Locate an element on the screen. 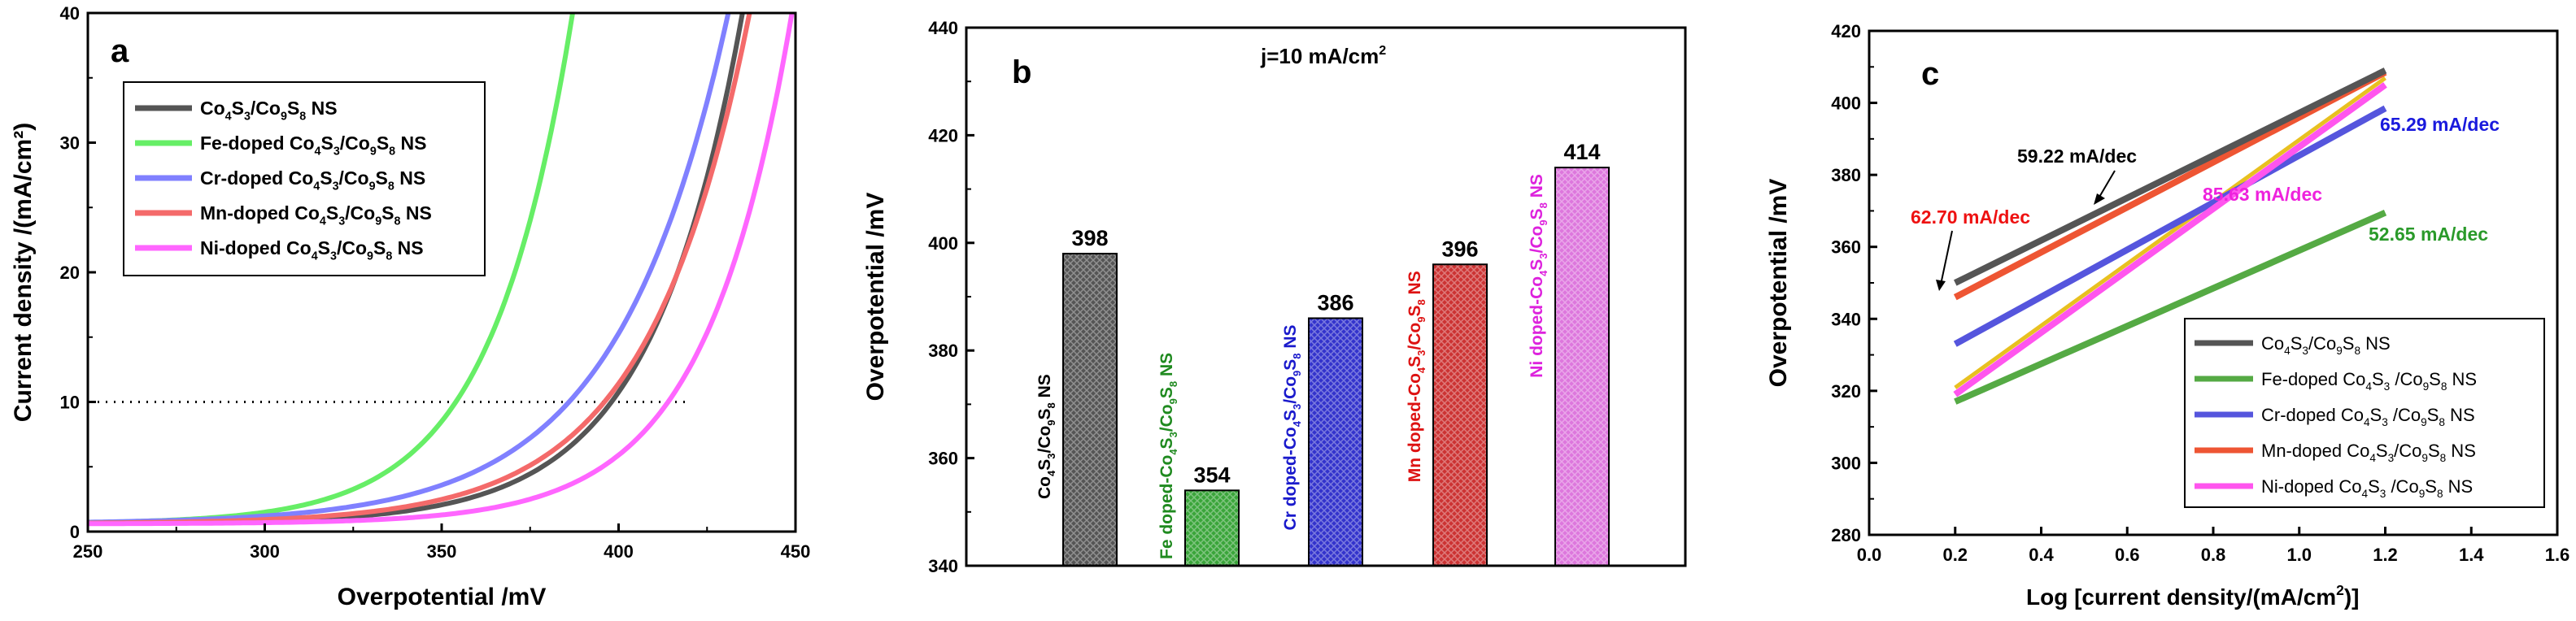 The height and width of the screenshot is (621, 2576). x-tick-label: 0.0 is located at coordinates (1869, 555).